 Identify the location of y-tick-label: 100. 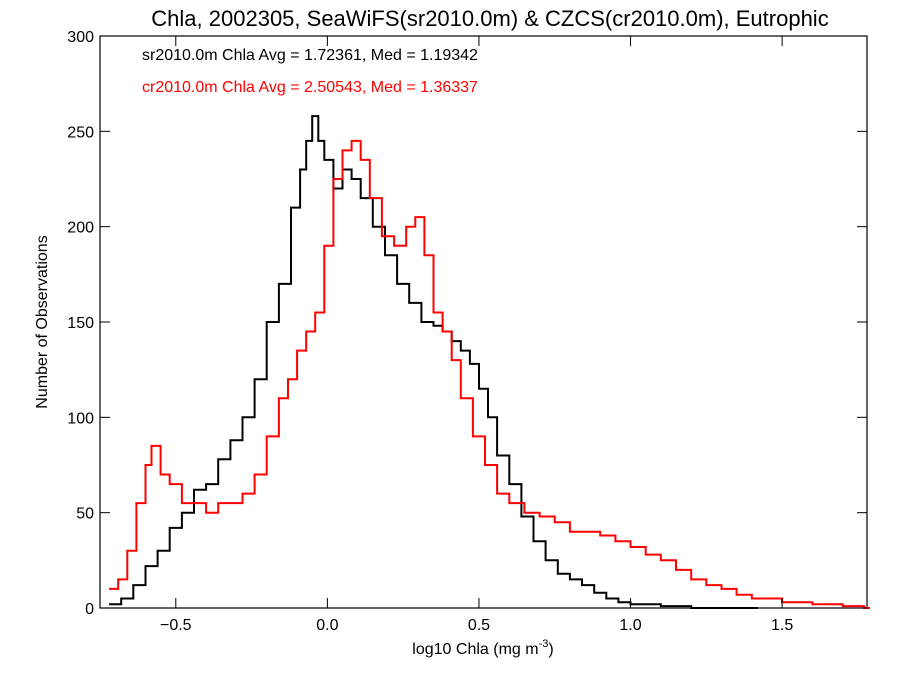
(80, 418).